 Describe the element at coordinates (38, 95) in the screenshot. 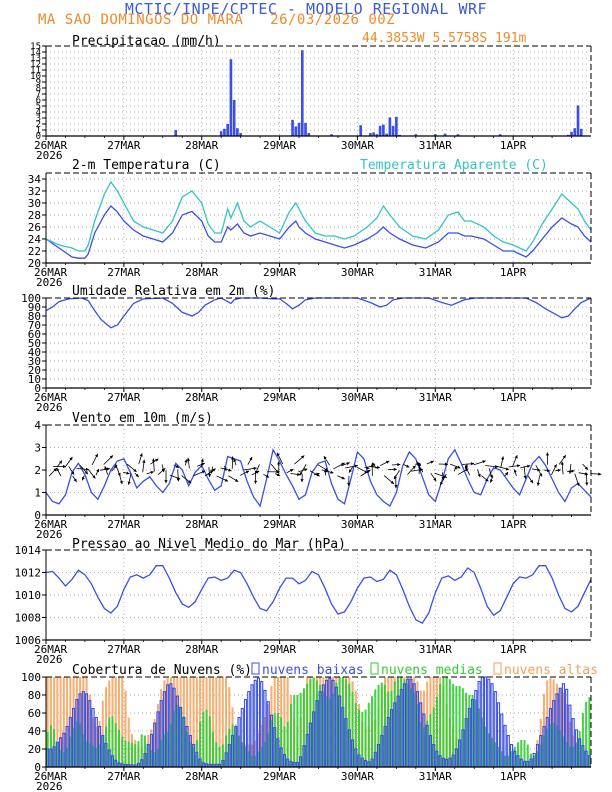

I see `precip-ytick-label: 7` at that location.